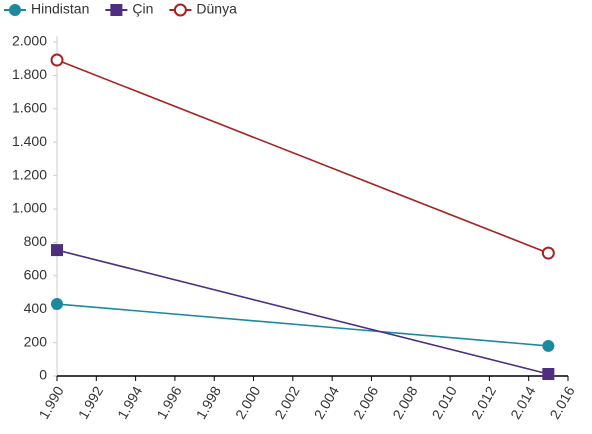 The image size is (592, 434). Describe the element at coordinates (365, 402) in the screenshot. I see `x-tick-label: 2.006` at that location.